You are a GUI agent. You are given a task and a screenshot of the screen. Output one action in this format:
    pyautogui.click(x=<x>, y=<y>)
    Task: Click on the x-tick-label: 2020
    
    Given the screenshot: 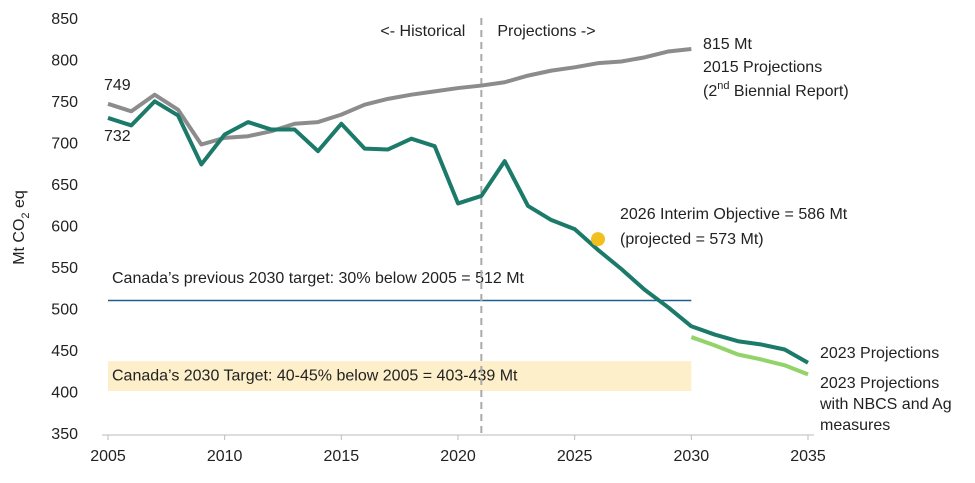 What is the action you would take?
    pyautogui.click(x=458, y=456)
    